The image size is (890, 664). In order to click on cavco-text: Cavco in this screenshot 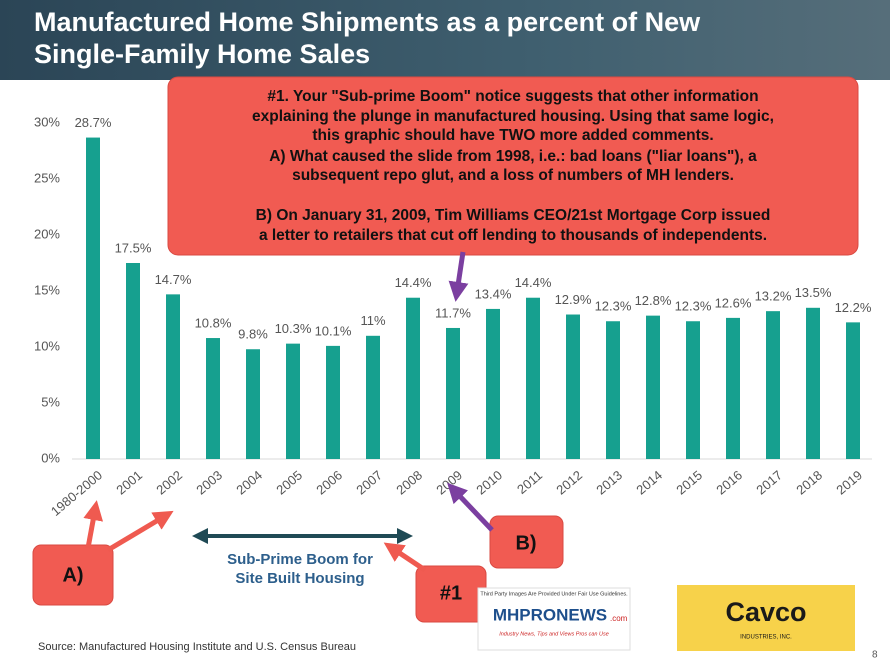, I will do `click(765, 612)`.